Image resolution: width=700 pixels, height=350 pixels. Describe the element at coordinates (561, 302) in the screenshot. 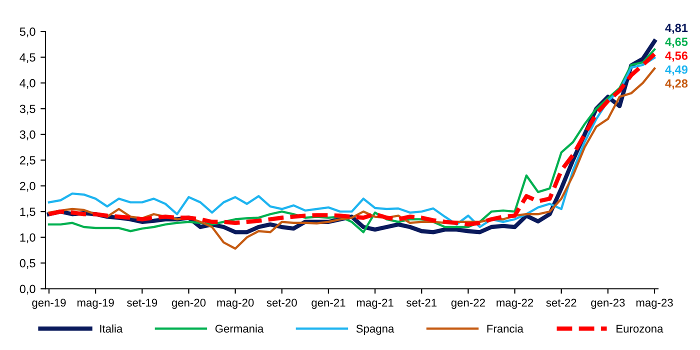

I see `x-tick-label: set-22` at that location.